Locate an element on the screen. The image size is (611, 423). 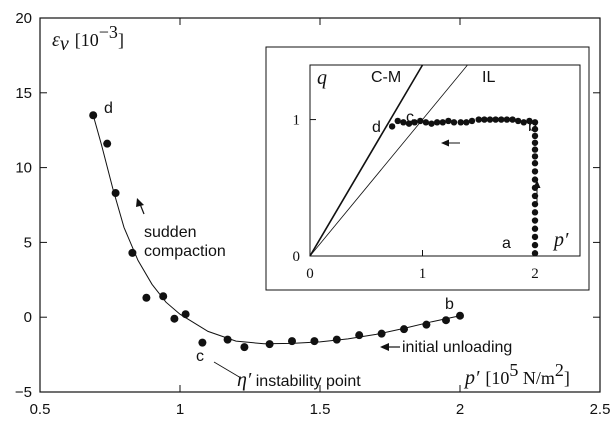
y-label-exponent: −3 is located at coordinates (108, 32).